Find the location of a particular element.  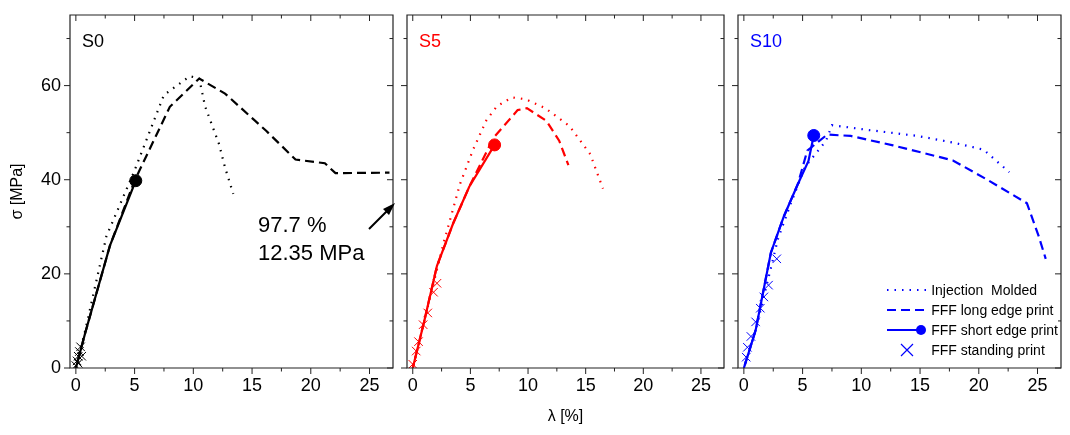

y-tick-label: 20 is located at coordinates (50, 272).